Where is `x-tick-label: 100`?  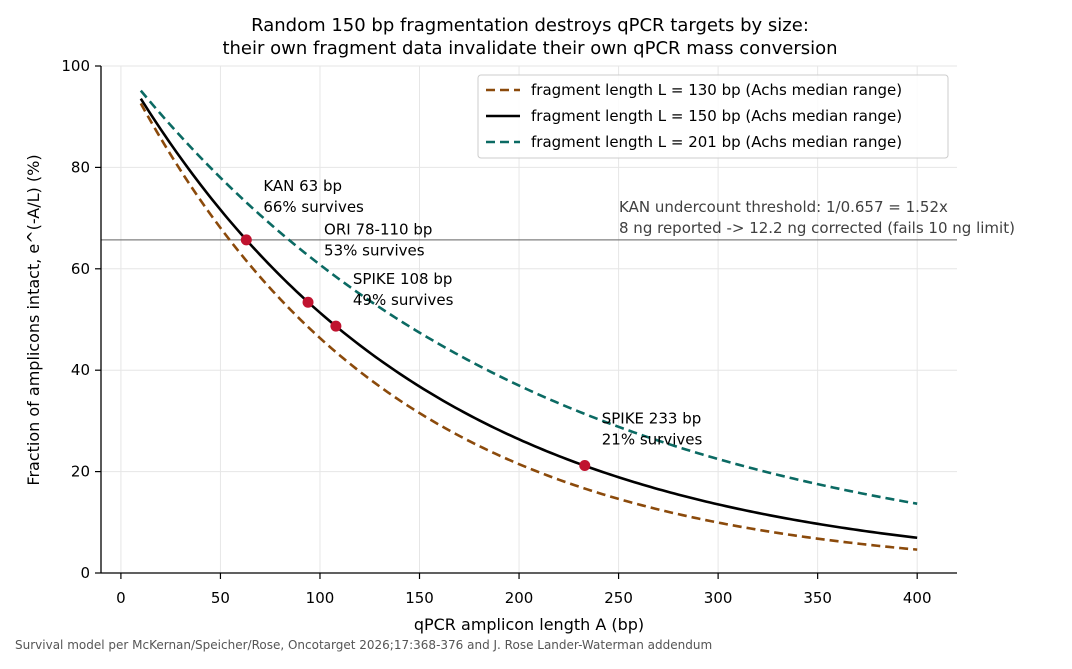
x-tick-label: 100 is located at coordinates (320, 598).